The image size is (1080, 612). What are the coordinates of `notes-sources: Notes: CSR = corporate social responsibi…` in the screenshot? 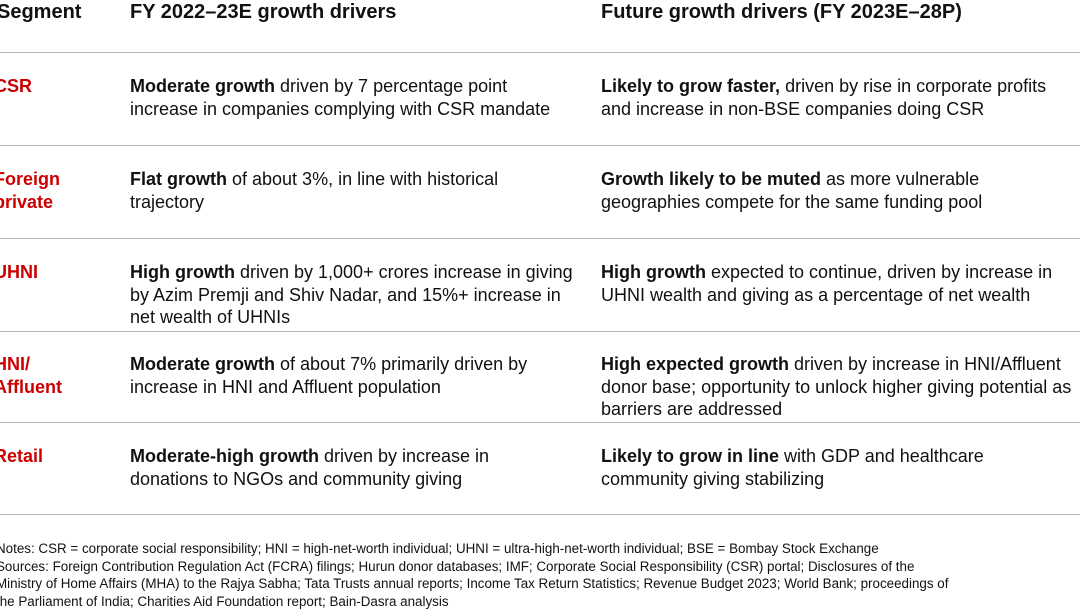 It's located at (540, 575).